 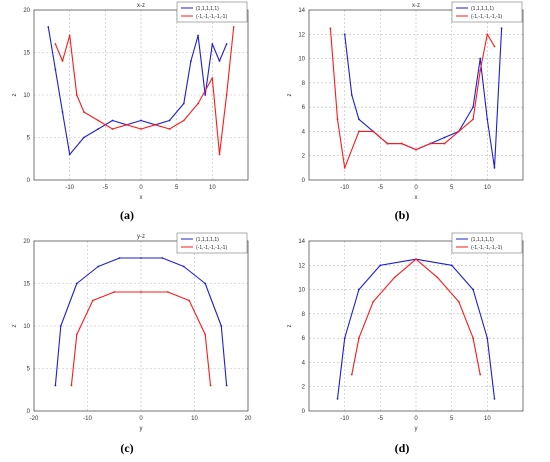 What do you see at coordinates (402, 215) in the screenshot?
I see `caption-b: (b)` at bounding box center [402, 215].